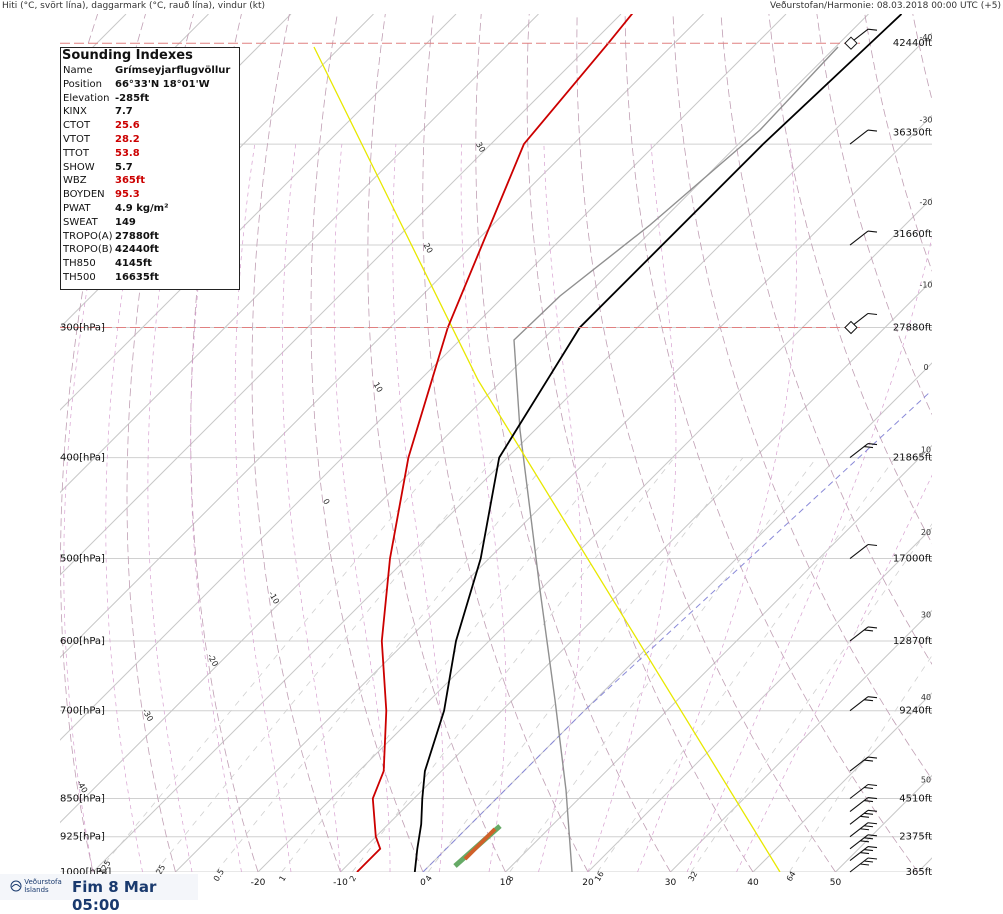  Describe the element at coordinates (915, 711) in the screenshot. I see `height-label: 9240ft` at that location.